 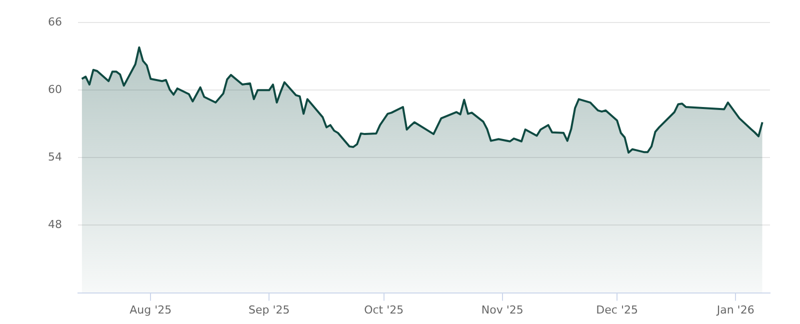 What do you see at coordinates (735, 309) in the screenshot?
I see `x-tick-label: Jan '26` at bounding box center [735, 309].